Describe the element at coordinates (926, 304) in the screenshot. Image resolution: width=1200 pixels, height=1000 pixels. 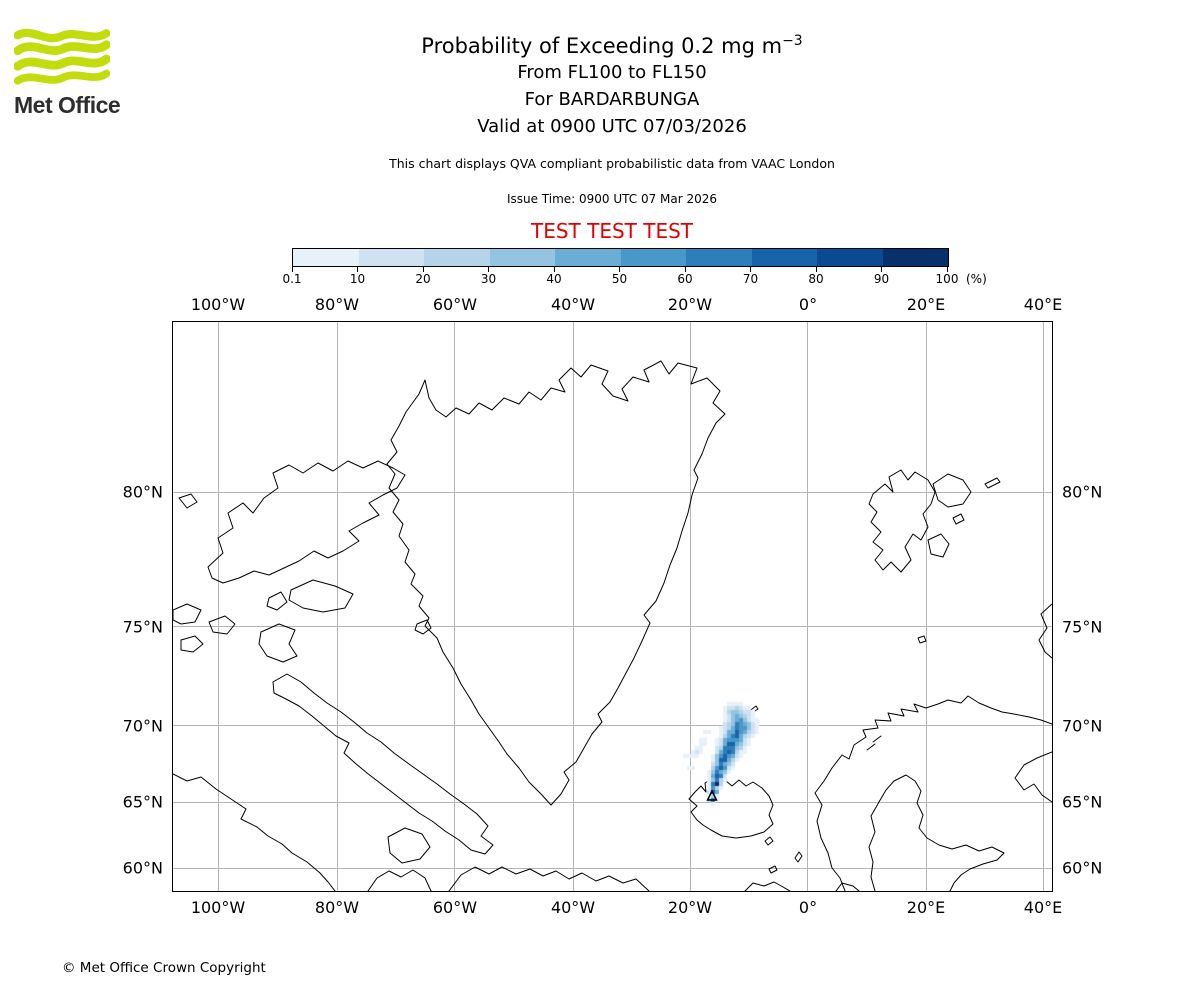
I see `lon-label-top: 20°E` at that location.